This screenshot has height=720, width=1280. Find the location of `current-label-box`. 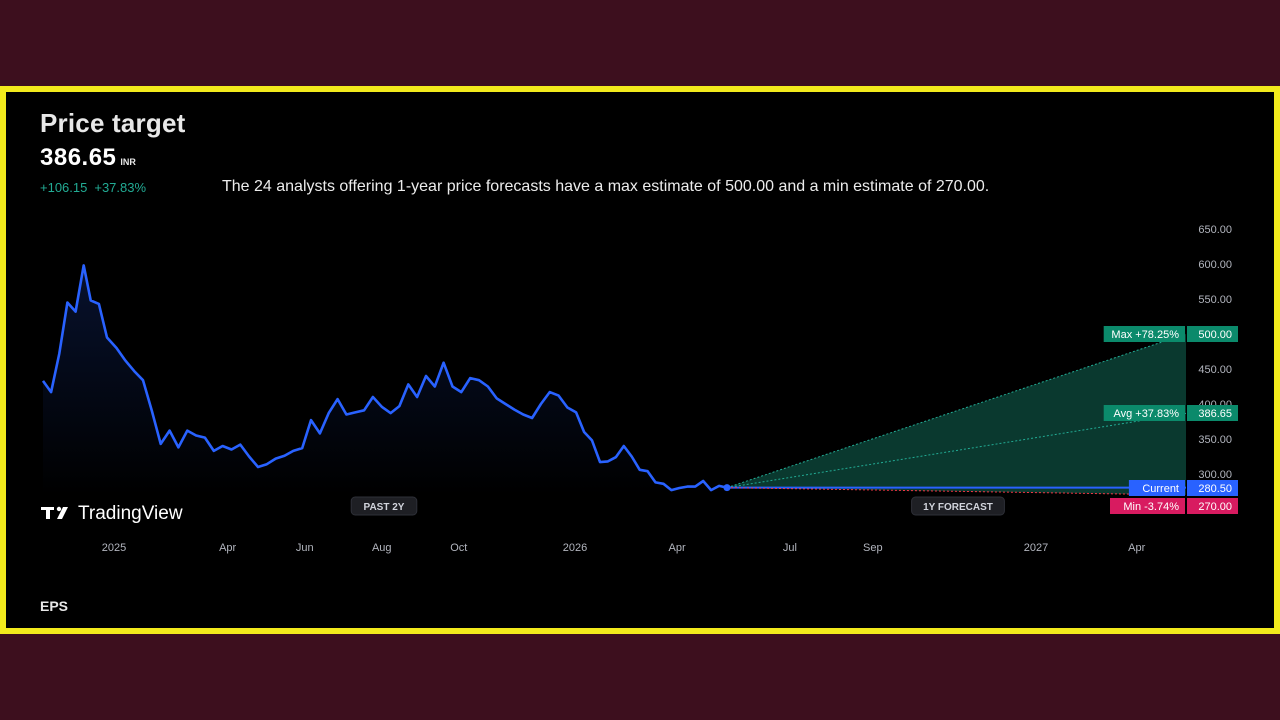

current-label-box is located at coordinates (1156, 488).